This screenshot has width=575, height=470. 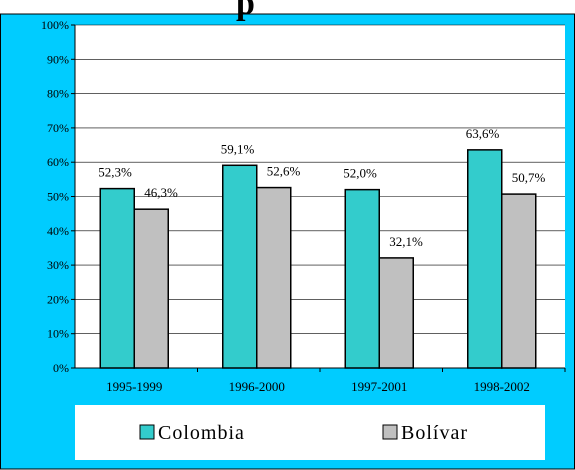 I want to click on y-tick-label: 10%, so click(x=58, y=334).